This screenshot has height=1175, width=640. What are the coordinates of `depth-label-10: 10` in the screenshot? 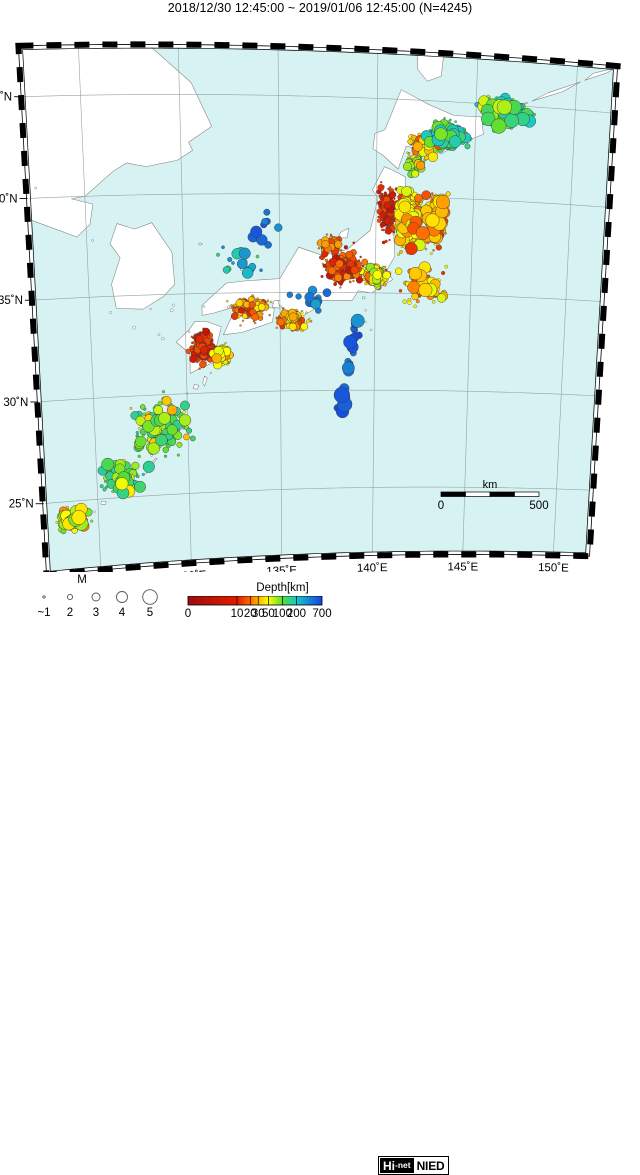 It's located at (237, 614).